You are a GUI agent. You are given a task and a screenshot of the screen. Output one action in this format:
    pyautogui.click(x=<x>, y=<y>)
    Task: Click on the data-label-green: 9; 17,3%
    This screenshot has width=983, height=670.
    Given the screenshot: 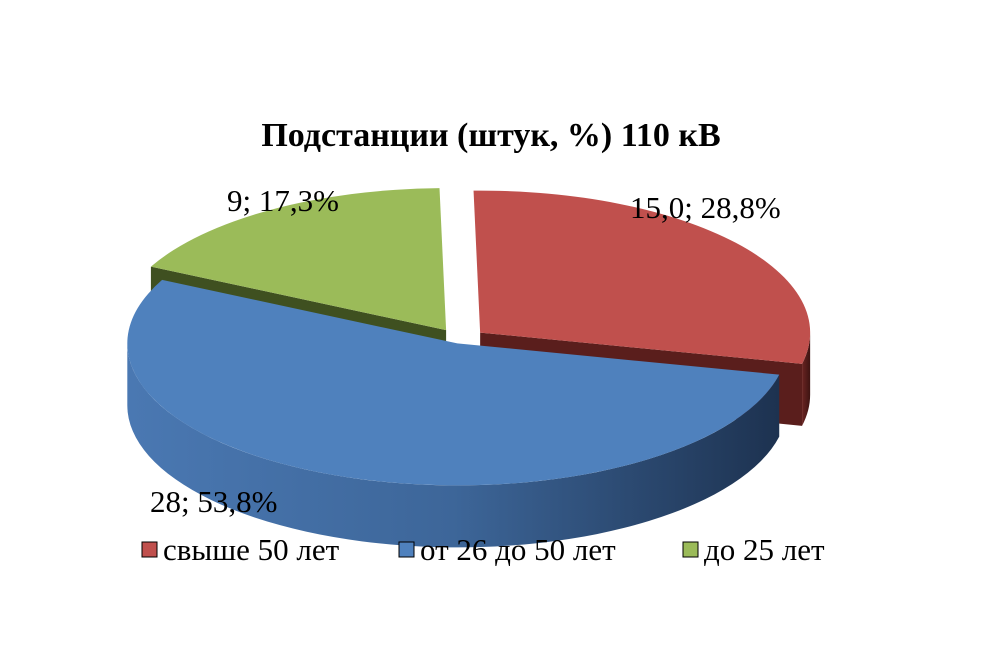 What is the action you would take?
    pyautogui.click(x=283, y=200)
    